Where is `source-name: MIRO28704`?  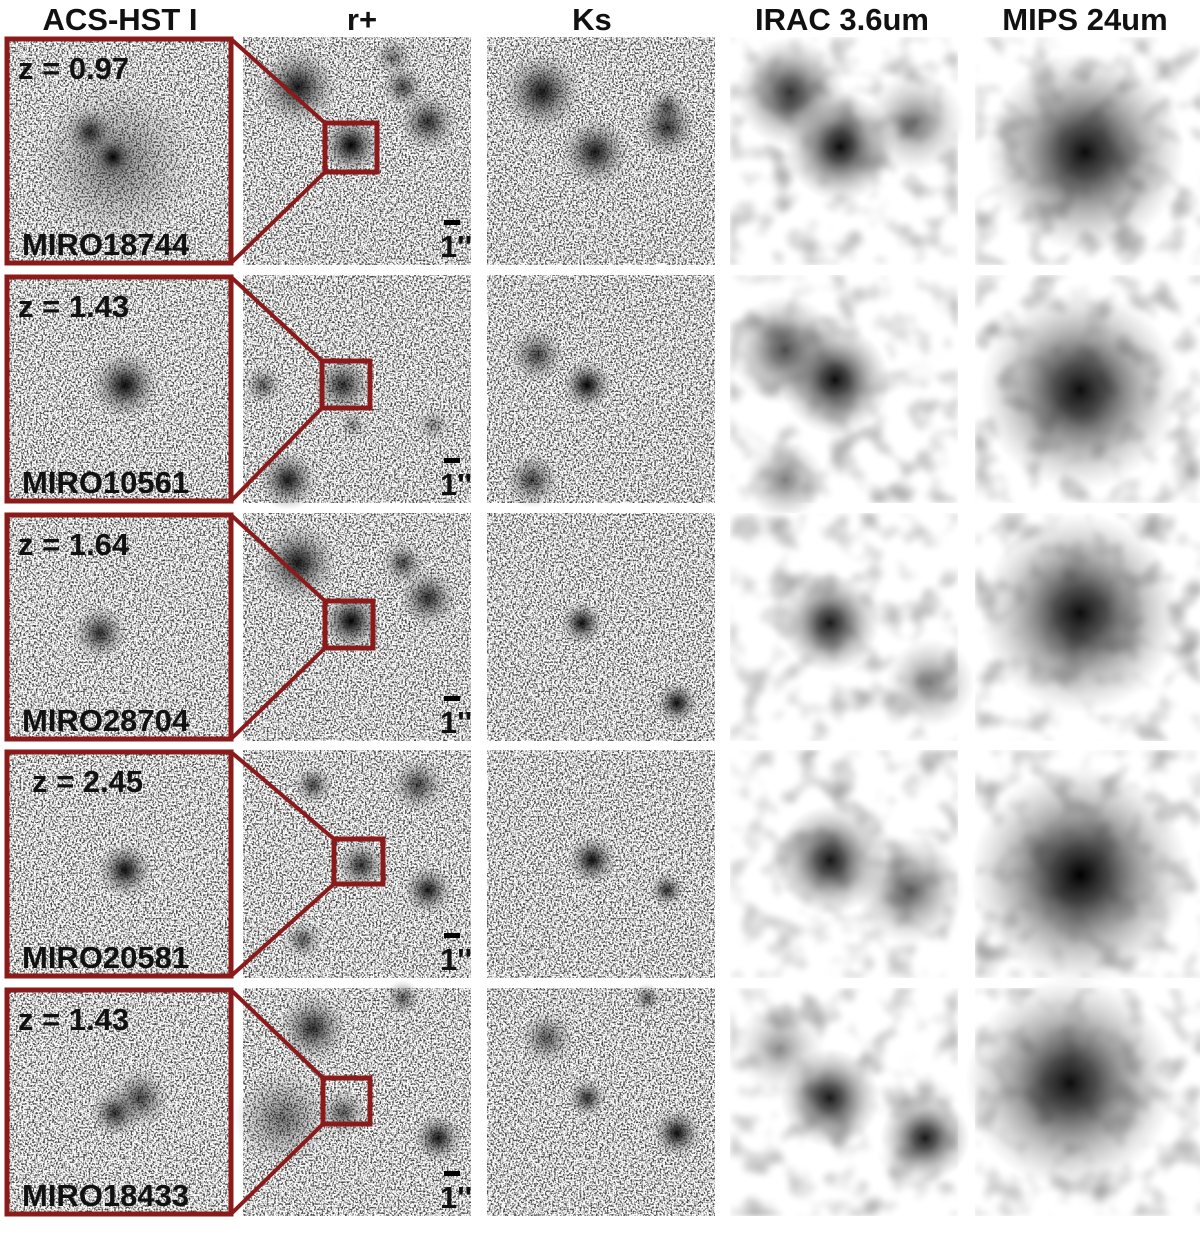
source-name: MIRO28704 is located at coordinates (106, 720).